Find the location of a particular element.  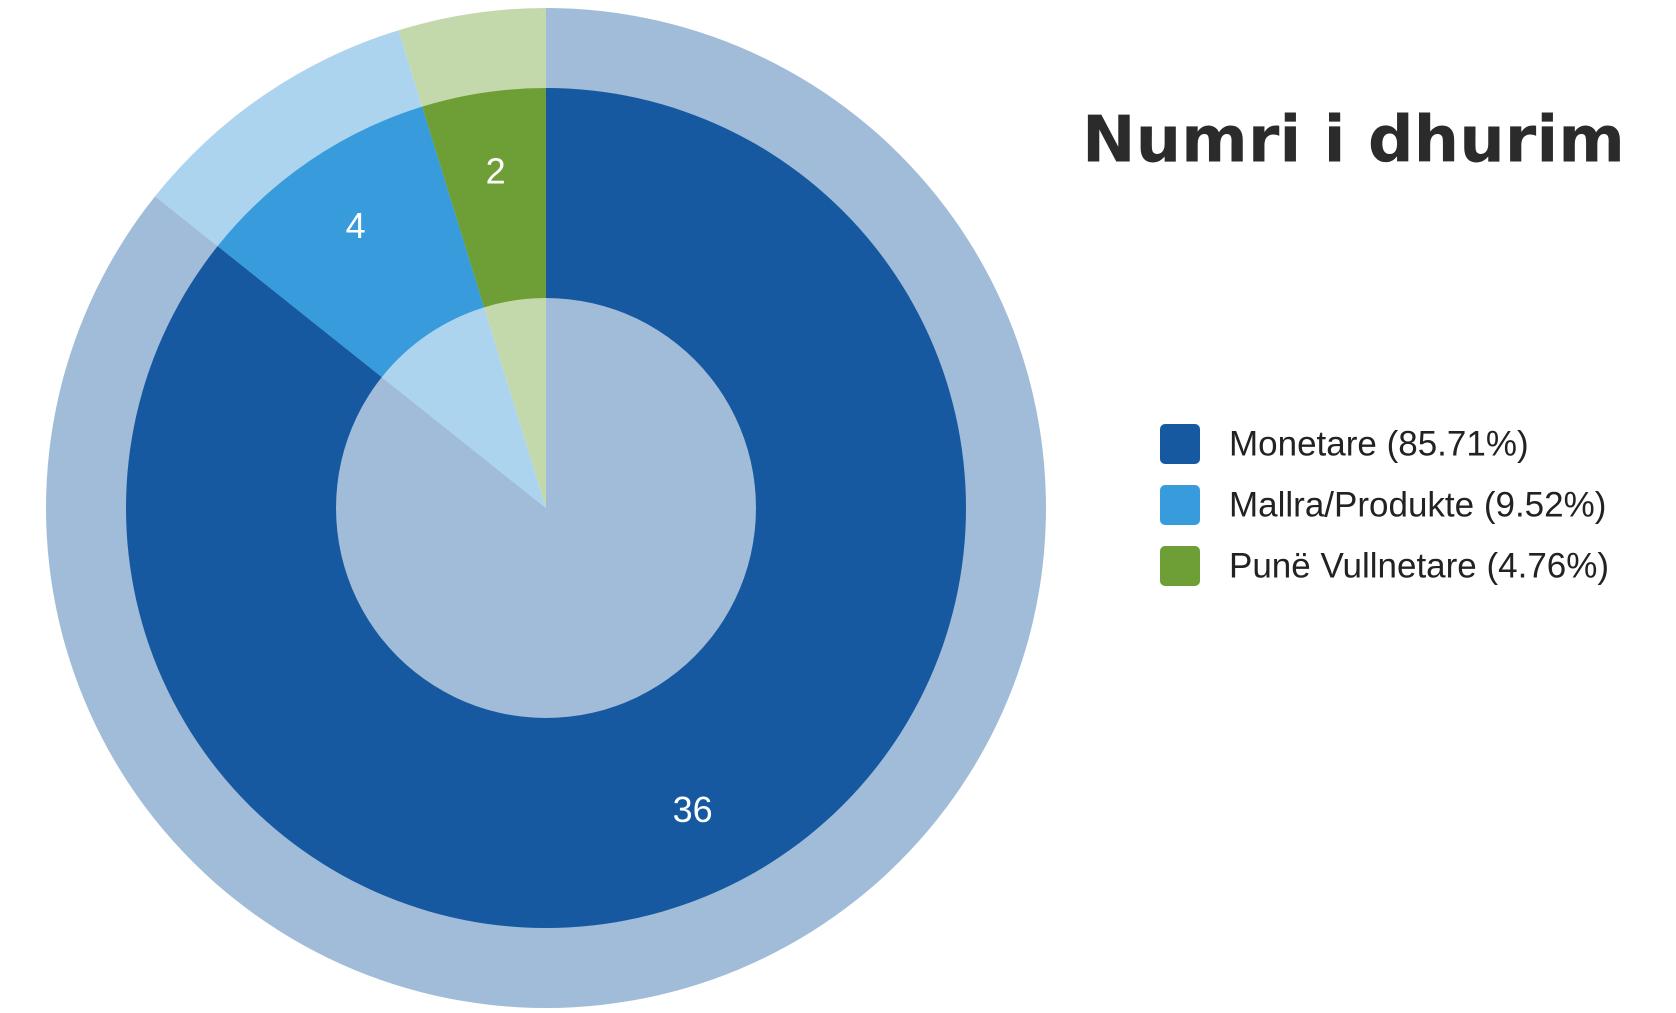

legend-label: Mallra/Produkte (9.52%) is located at coordinates (1417, 504).